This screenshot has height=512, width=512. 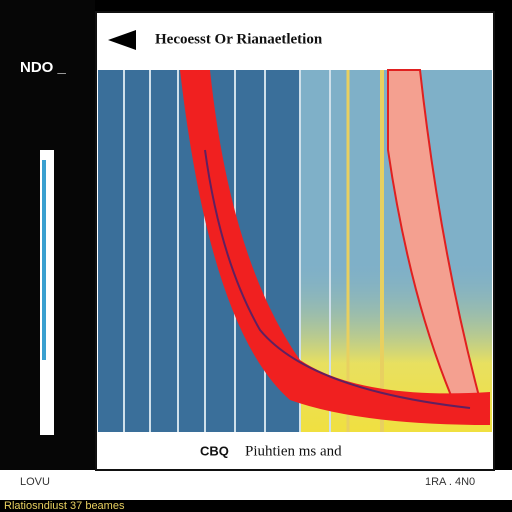 I want to click on status-bar, so click(x=256, y=506).